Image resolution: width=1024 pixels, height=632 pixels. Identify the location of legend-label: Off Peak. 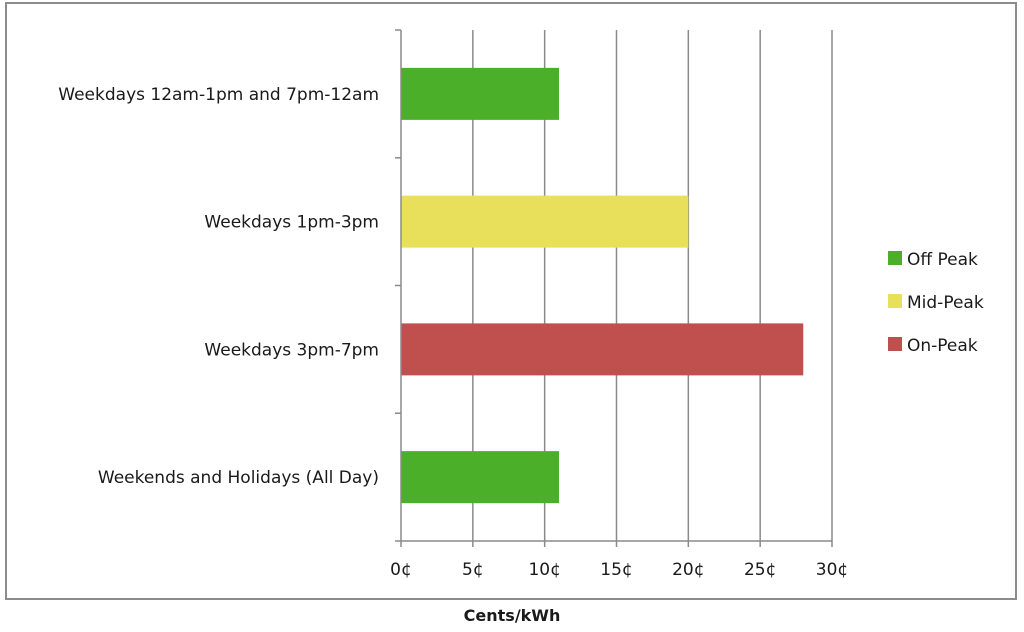
(942, 260).